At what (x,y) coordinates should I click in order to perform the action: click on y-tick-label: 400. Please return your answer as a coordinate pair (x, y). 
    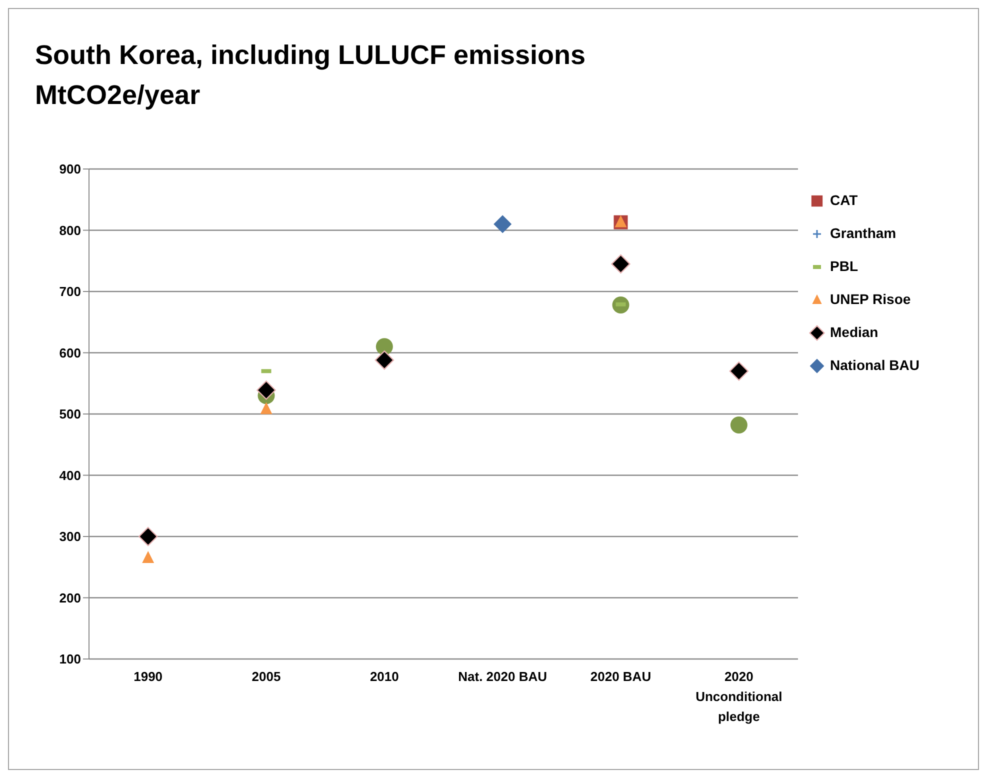
    Looking at the image, I should click on (70, 475).